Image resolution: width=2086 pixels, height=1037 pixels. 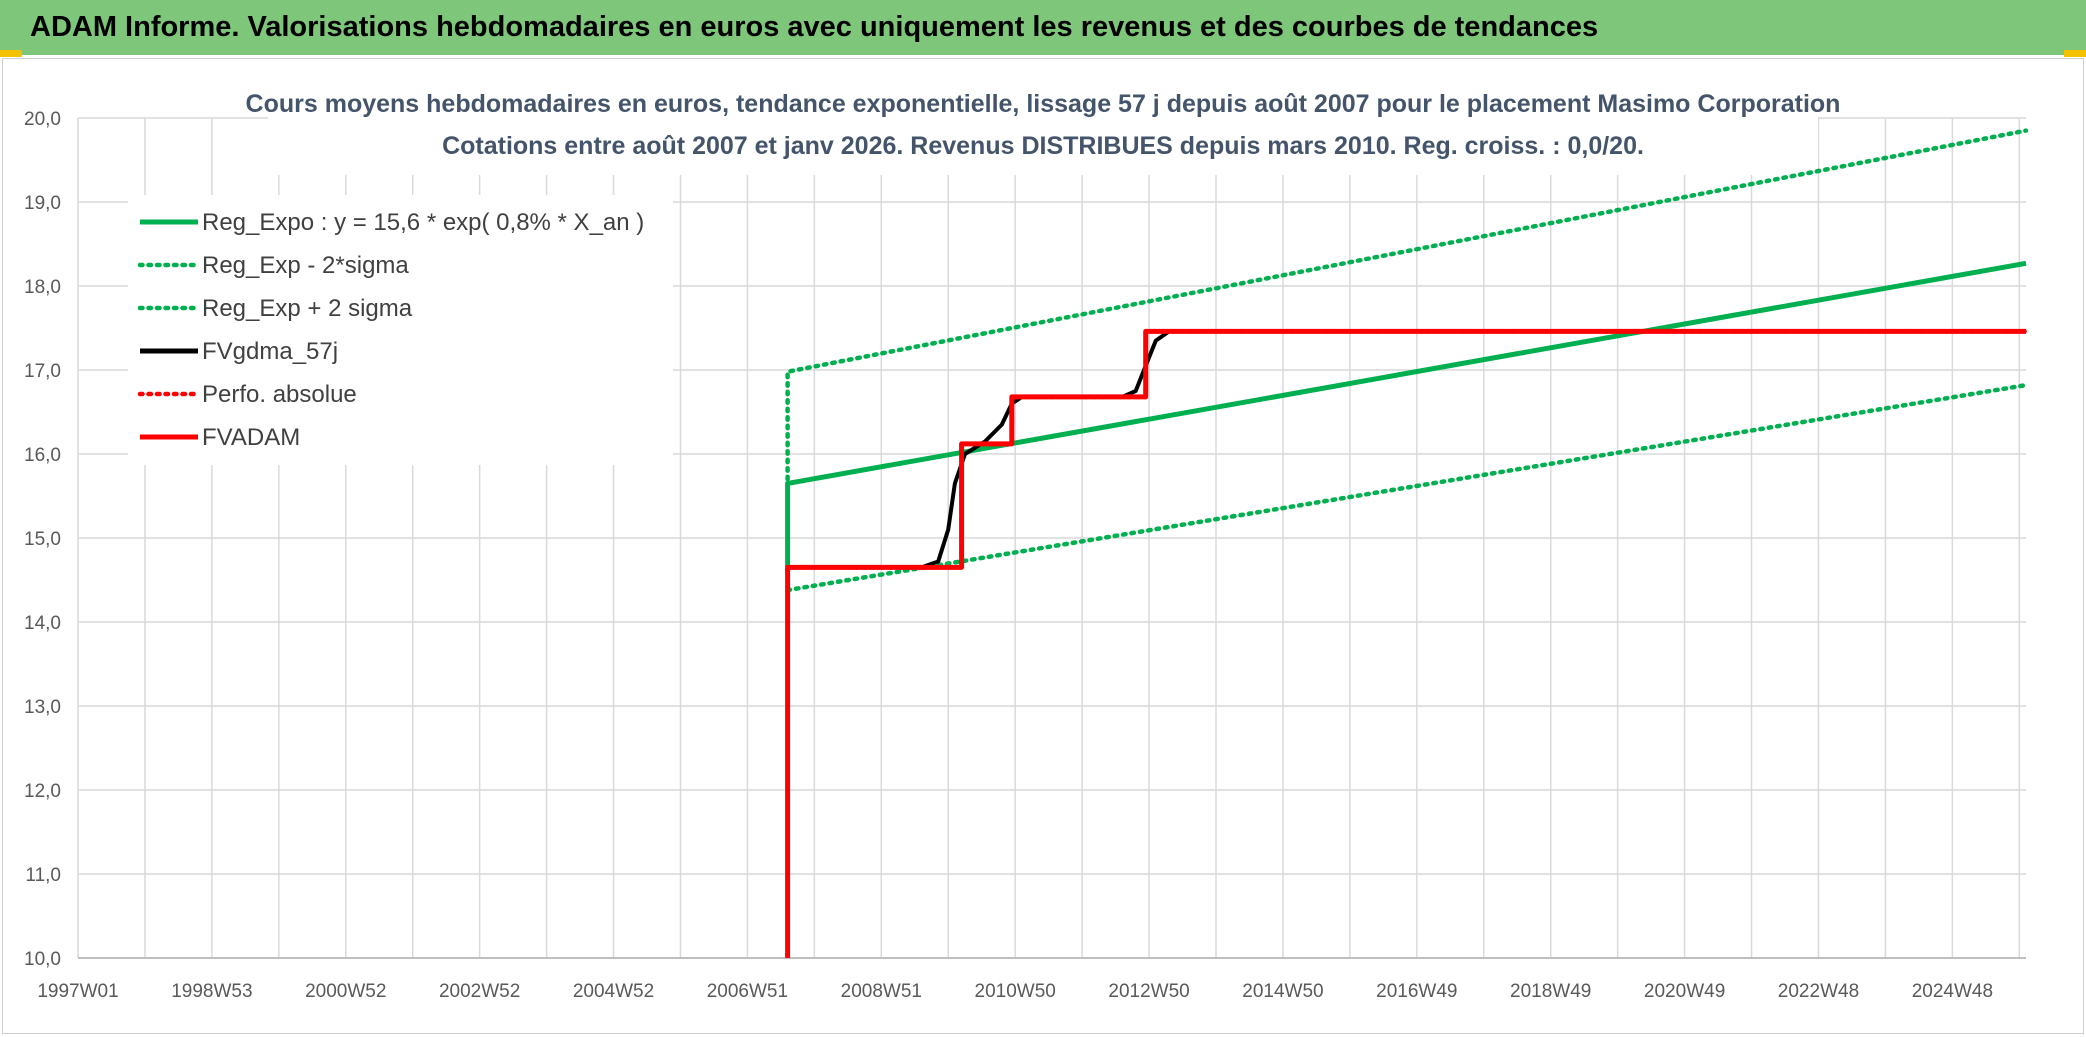 What do you see at coordinates (42, 791) in the screenshot?
I see `y-tick-label: 12,0` at bounding box center [42, 791].